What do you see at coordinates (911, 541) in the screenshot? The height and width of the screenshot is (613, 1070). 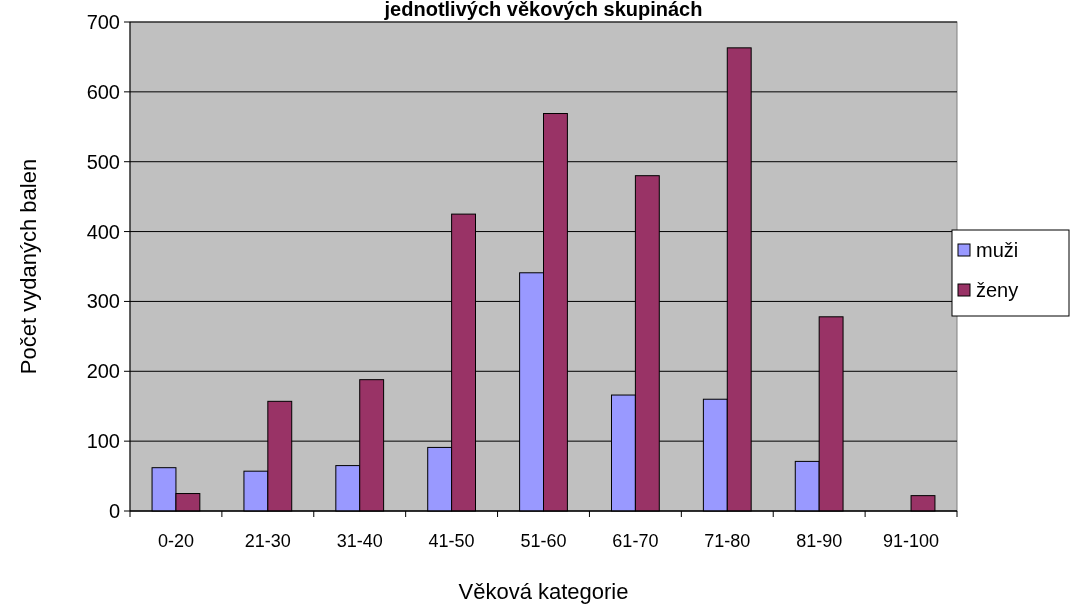 I see `x-tick-label: 91-100` at bounding box center [911, 541].